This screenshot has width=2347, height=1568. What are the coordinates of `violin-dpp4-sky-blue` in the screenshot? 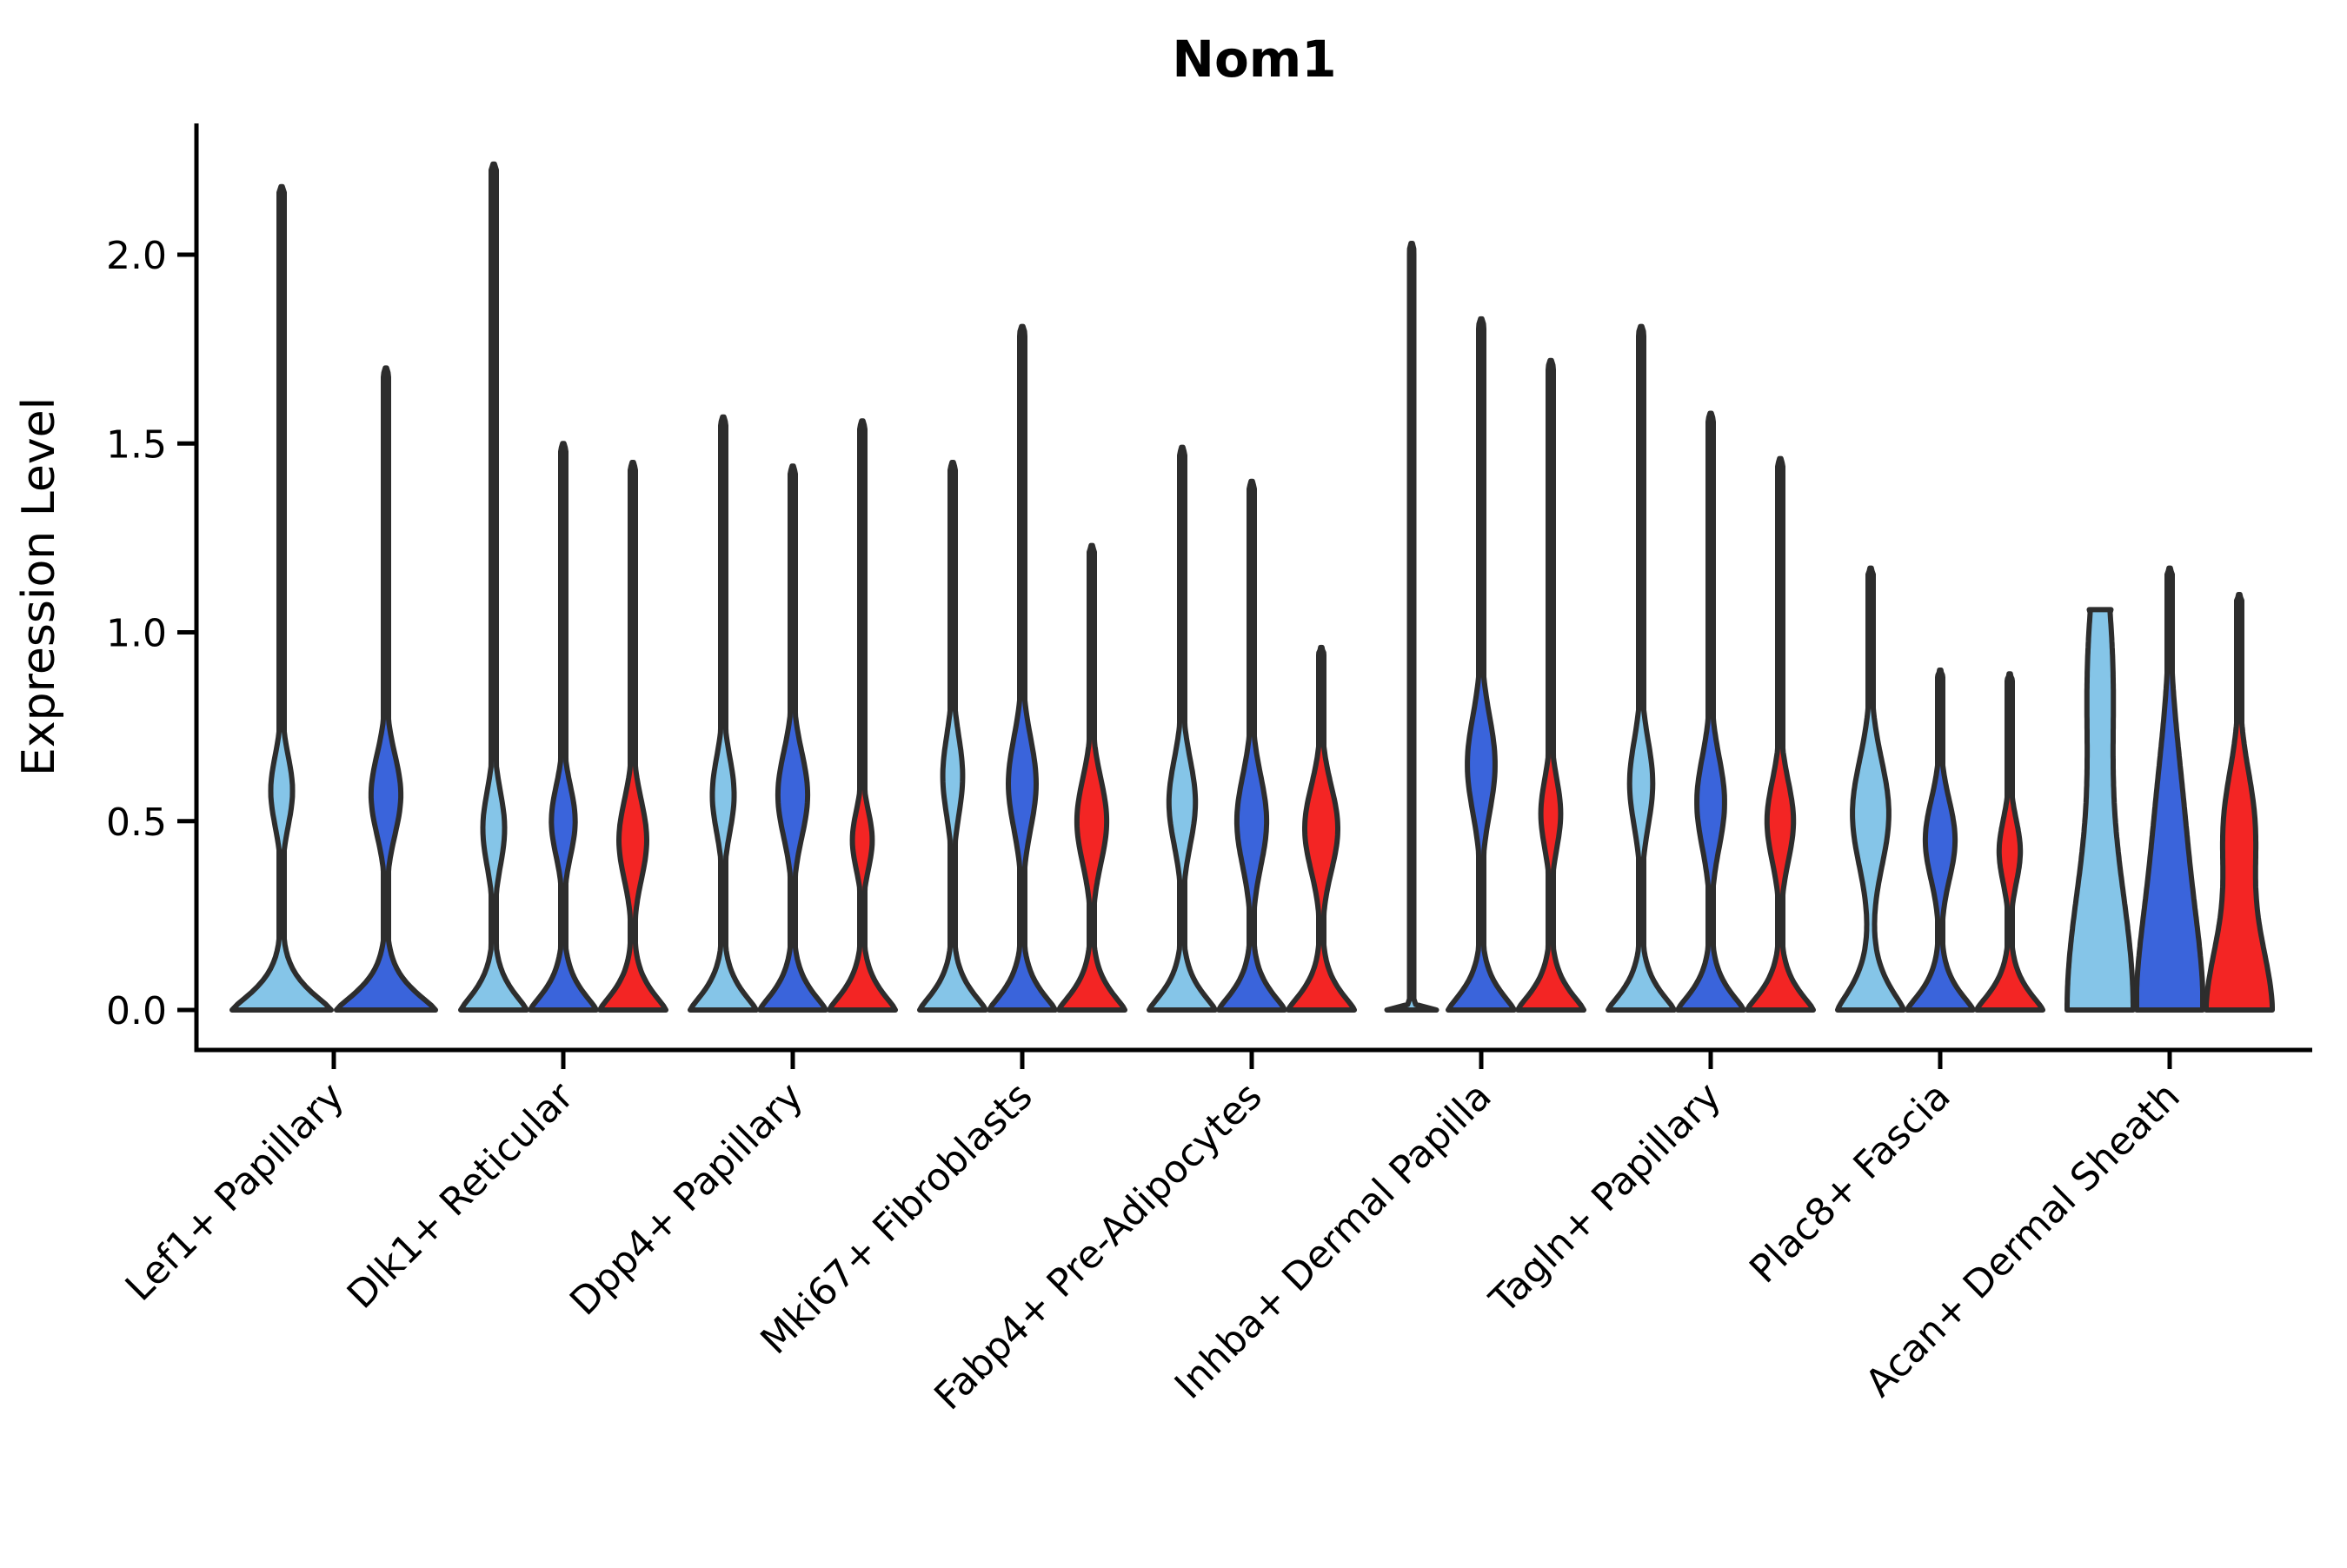 It's located at (723, 713).